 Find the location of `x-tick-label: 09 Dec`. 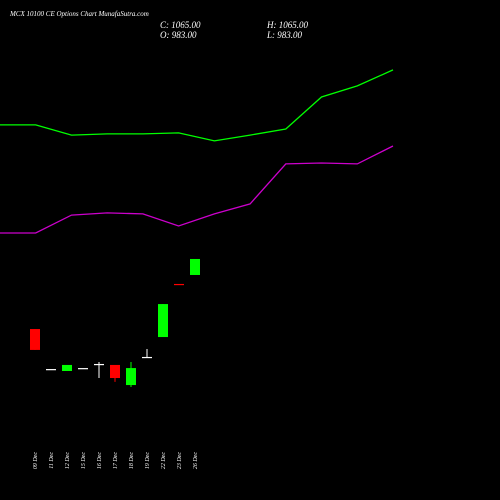

x-tick-label: 09 Dec is located at coordinates (36, 460).